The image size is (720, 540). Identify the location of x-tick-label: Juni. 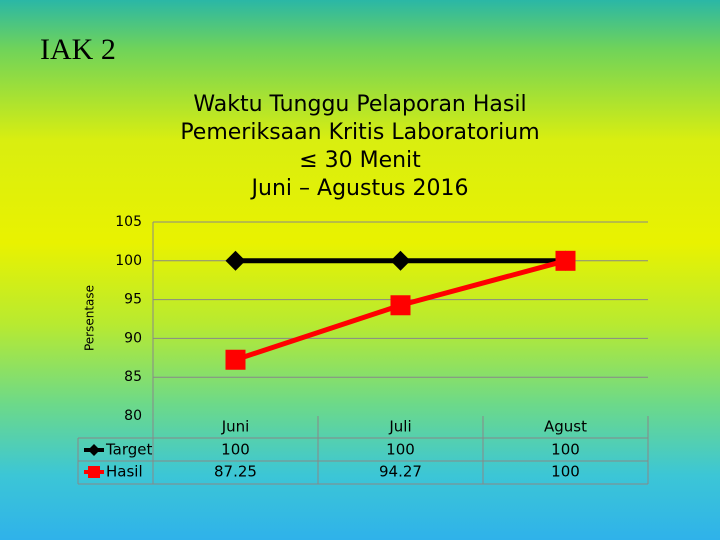
(235, 427).